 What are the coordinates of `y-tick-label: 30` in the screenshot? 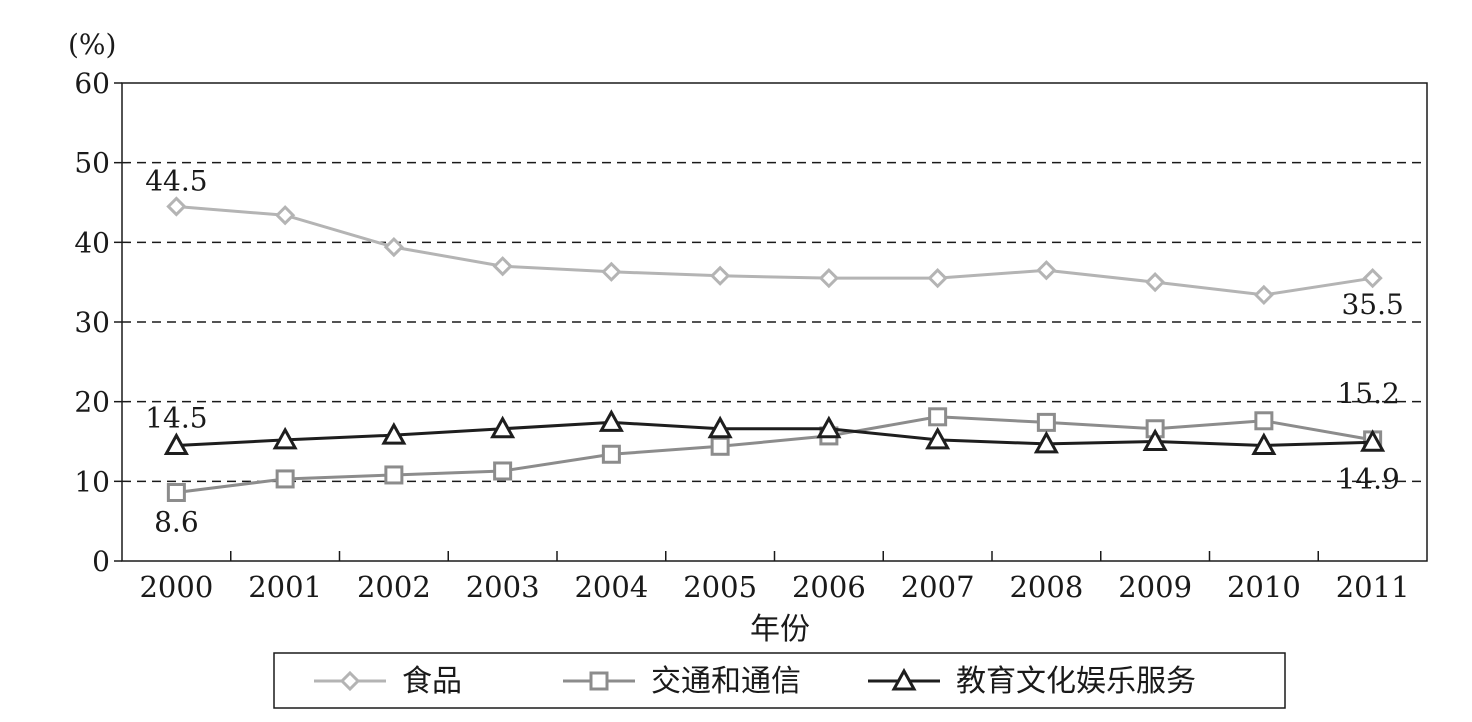 It's located at (92, 322).